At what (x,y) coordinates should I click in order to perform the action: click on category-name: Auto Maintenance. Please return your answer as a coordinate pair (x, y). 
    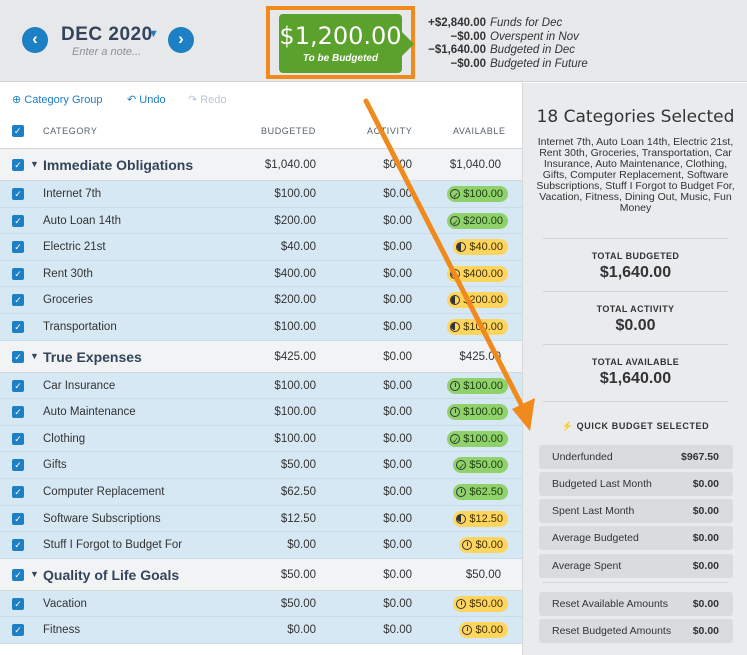
    Looking at the image, I should click on (89, 412).